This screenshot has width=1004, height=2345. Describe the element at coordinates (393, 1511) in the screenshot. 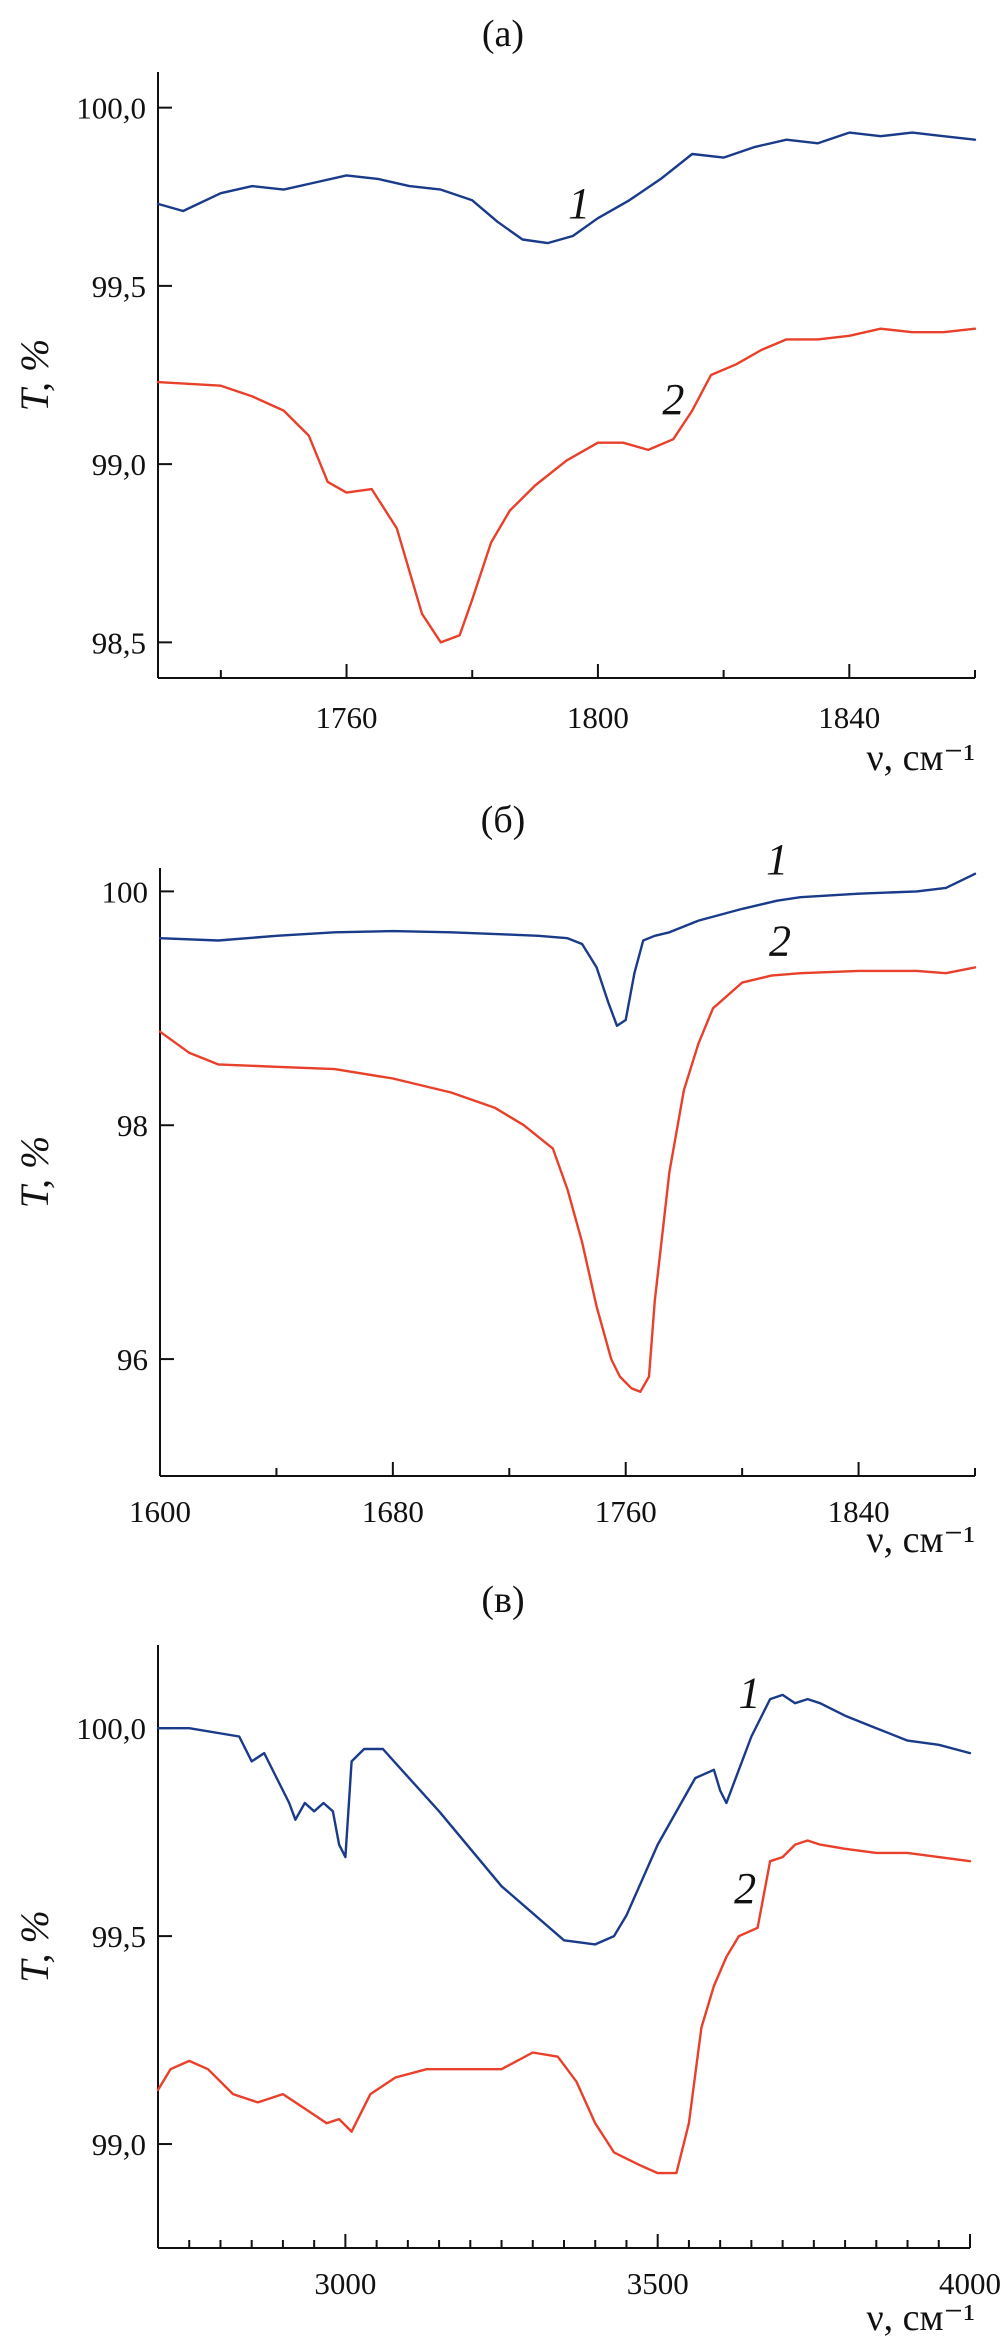

I see `x-tick-label: 1680` at that location.